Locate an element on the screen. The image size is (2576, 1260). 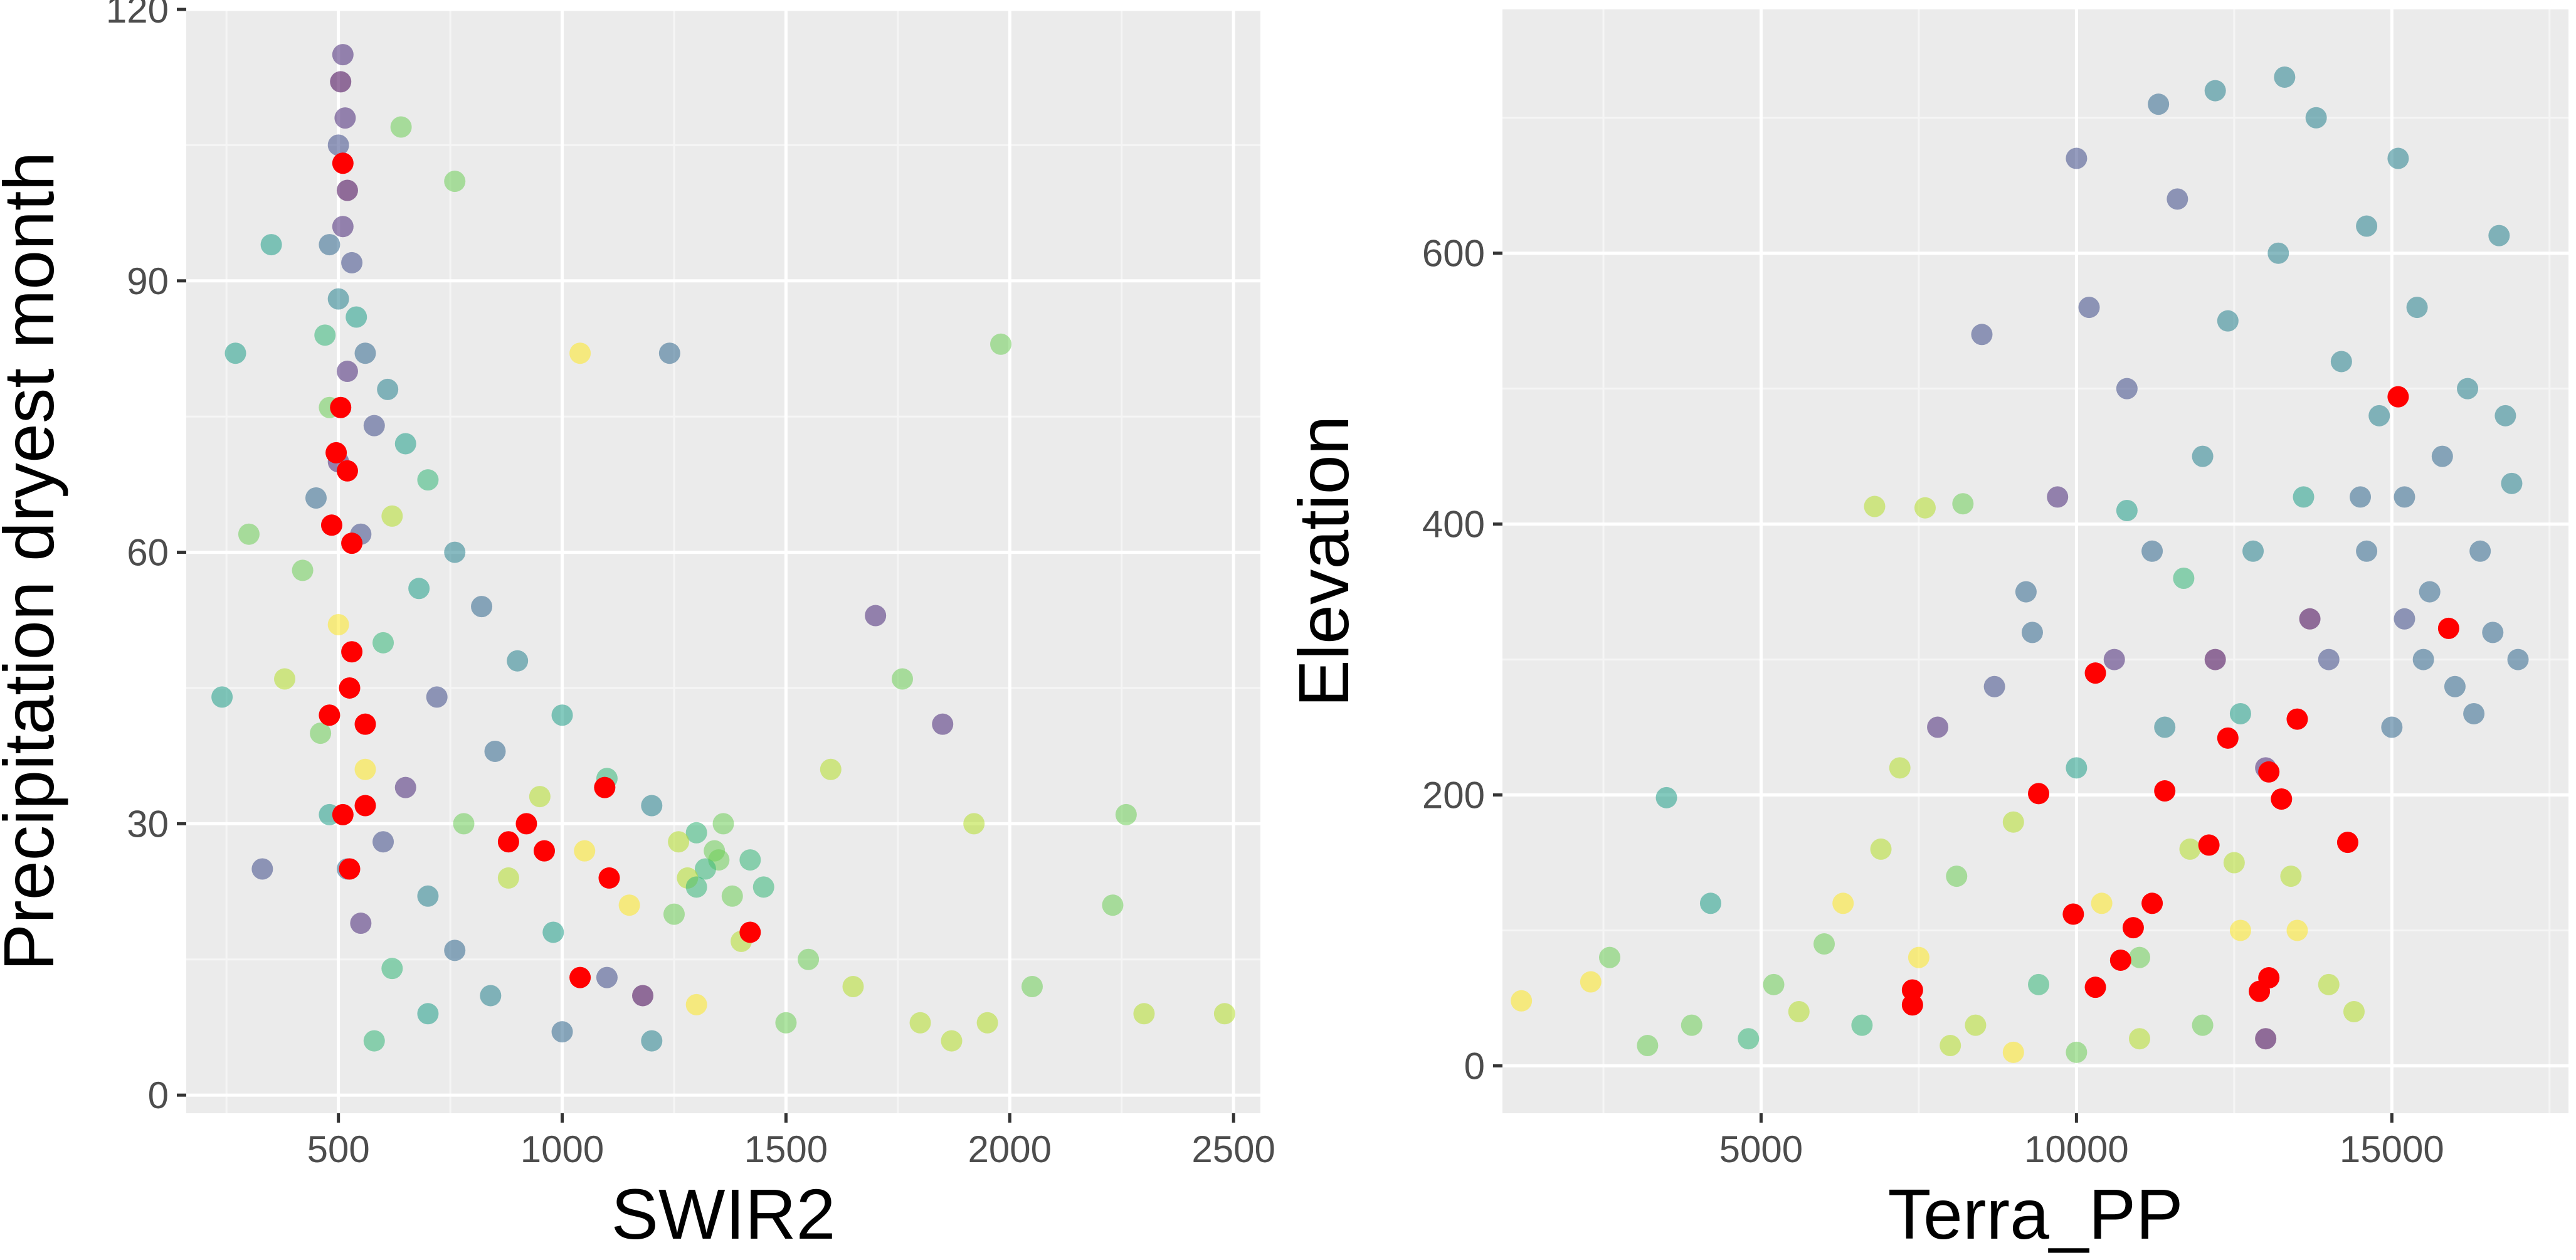
x-tick-label: 1000 is located at coordinates (562, 1149).